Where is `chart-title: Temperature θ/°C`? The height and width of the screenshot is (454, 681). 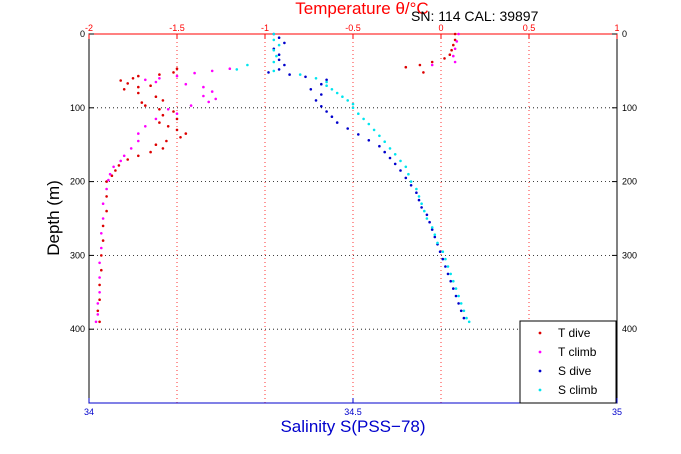 chart-title: Temperature θ/°C is located at coordinates (361, 9).